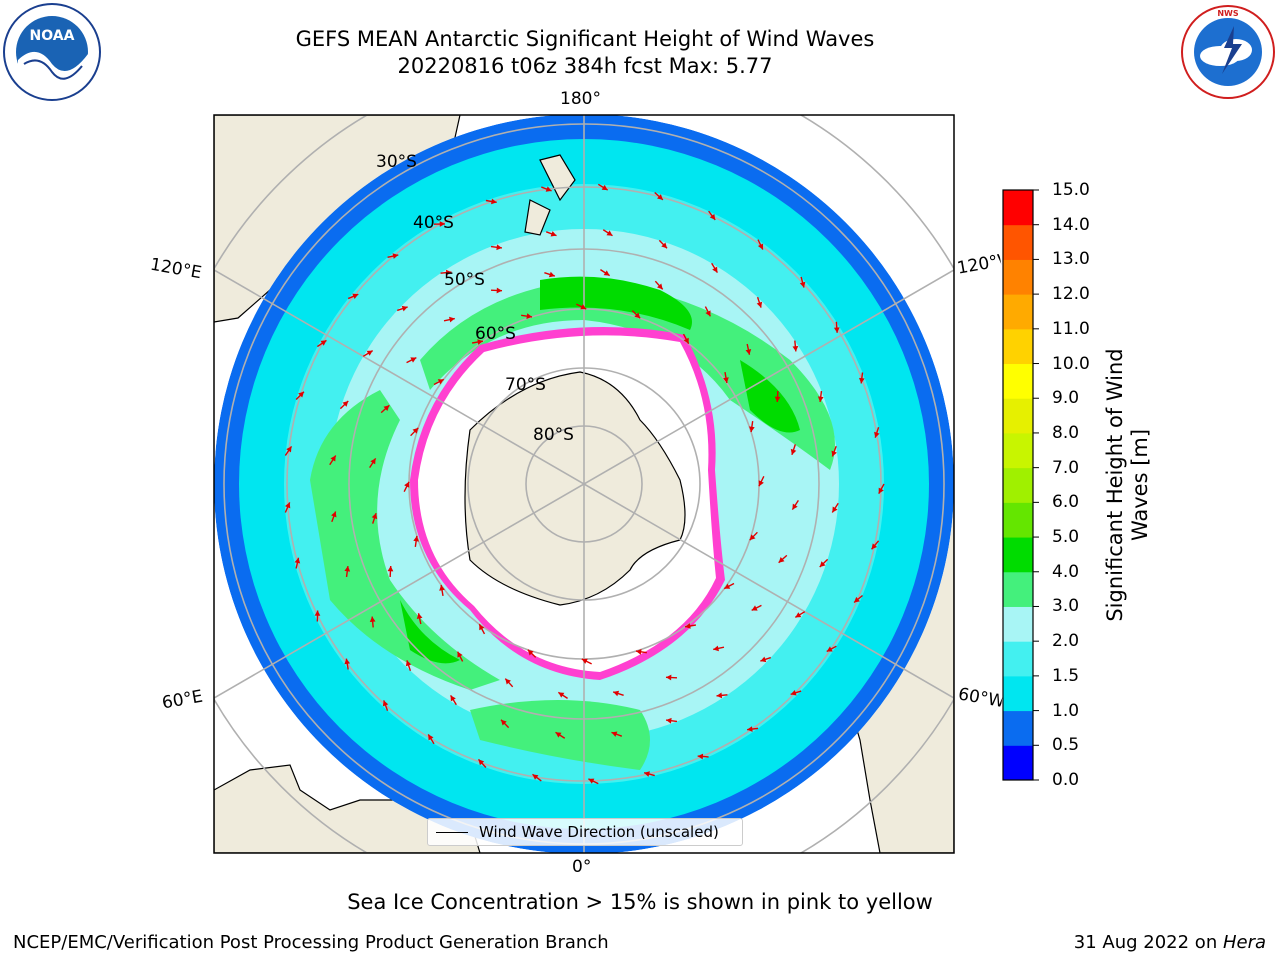 This screenshot has height=960, width=1280. What do you see at coordinates (1066, 780) in the screenshot?
I see `colorbar-tick-label: 0.0` at bounding box center [1066, 780].